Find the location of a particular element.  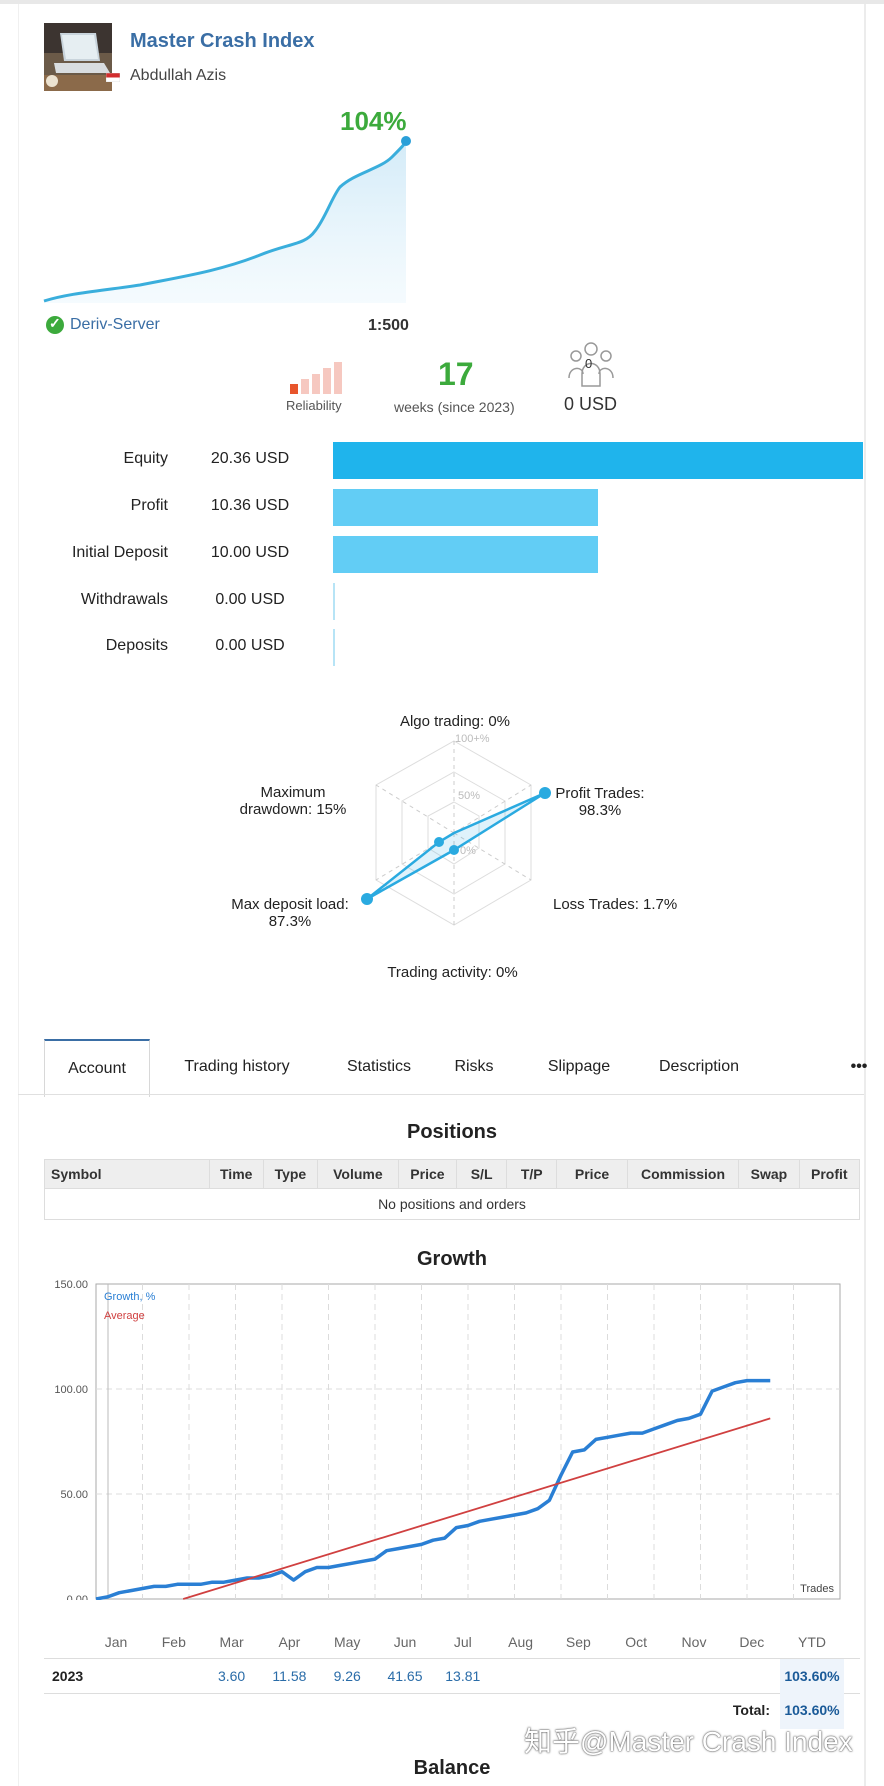

col-profit: Profit is located at coordinates (829, 1174).